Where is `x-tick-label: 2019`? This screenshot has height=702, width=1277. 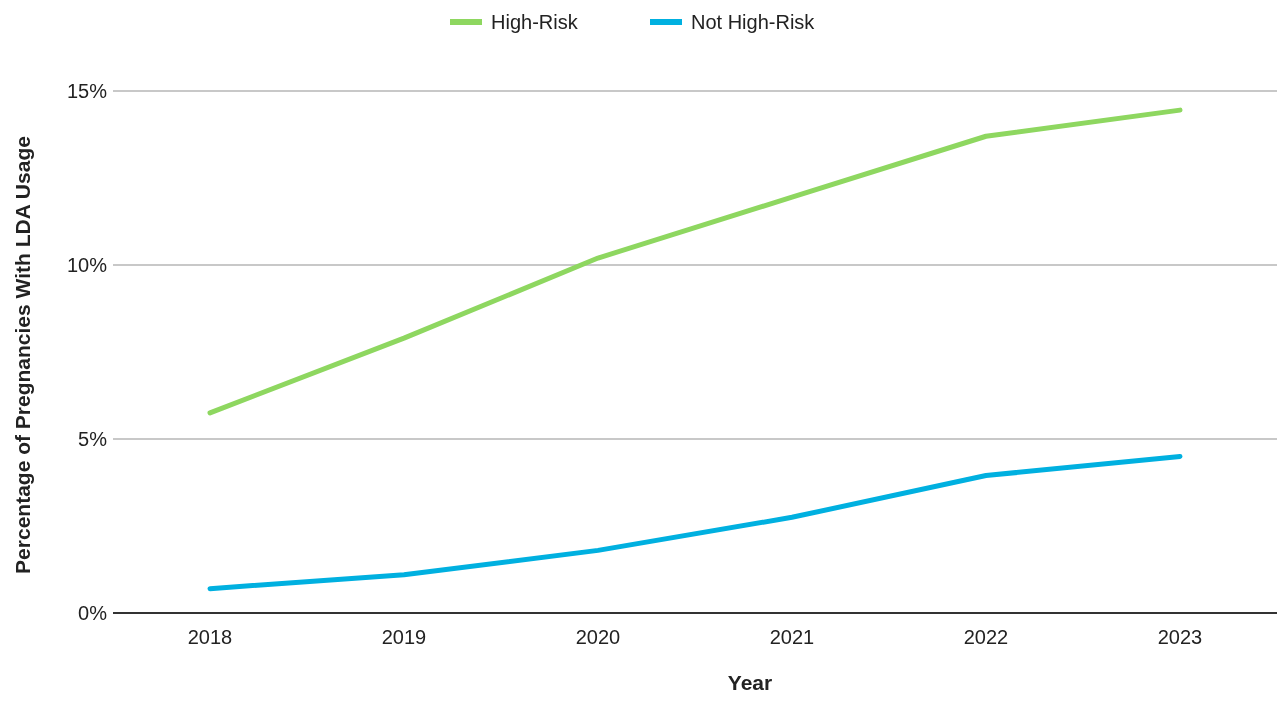
x-tick-label: 2019 is located at coordinates (404, 637).